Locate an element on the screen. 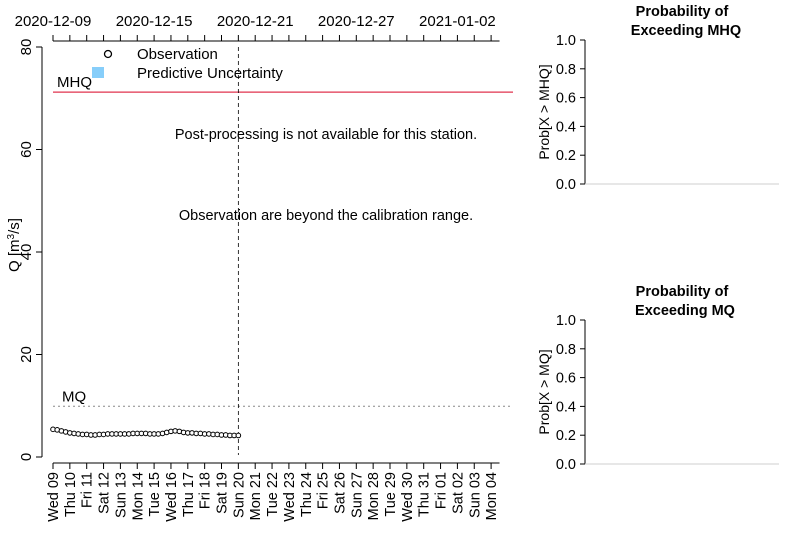  mq-chart-title-line1: Probability of is located at coordinates (682, 292).